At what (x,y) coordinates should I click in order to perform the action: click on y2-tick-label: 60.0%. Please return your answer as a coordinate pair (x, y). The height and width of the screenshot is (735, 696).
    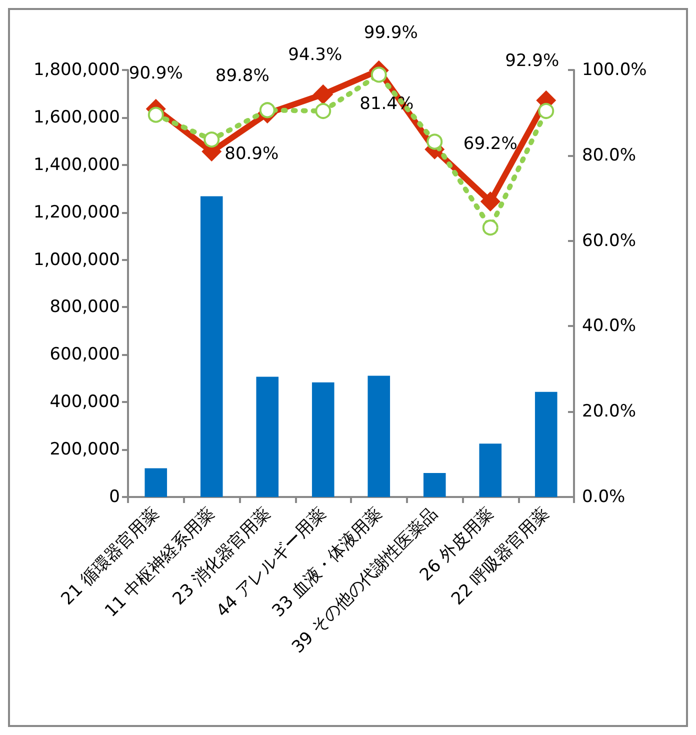
    Looking at the image, I should click on (609, 240).